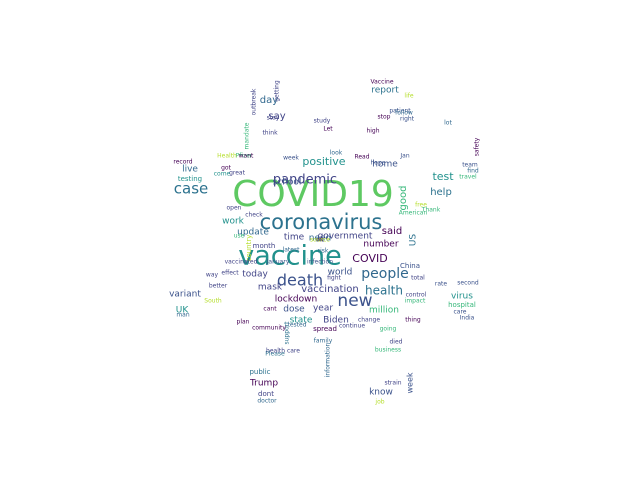 This screenshot has width=640, height=480. I want to click on cloud-word: vaccinated, so click(241, 262).